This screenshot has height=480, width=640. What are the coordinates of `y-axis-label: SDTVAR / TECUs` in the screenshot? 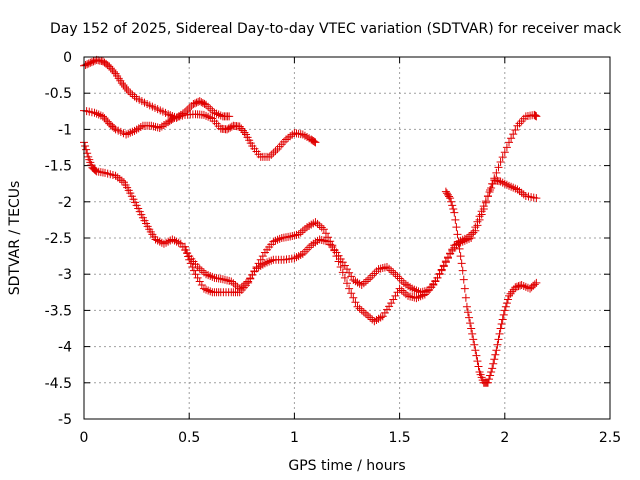 It's located at (15, 238).